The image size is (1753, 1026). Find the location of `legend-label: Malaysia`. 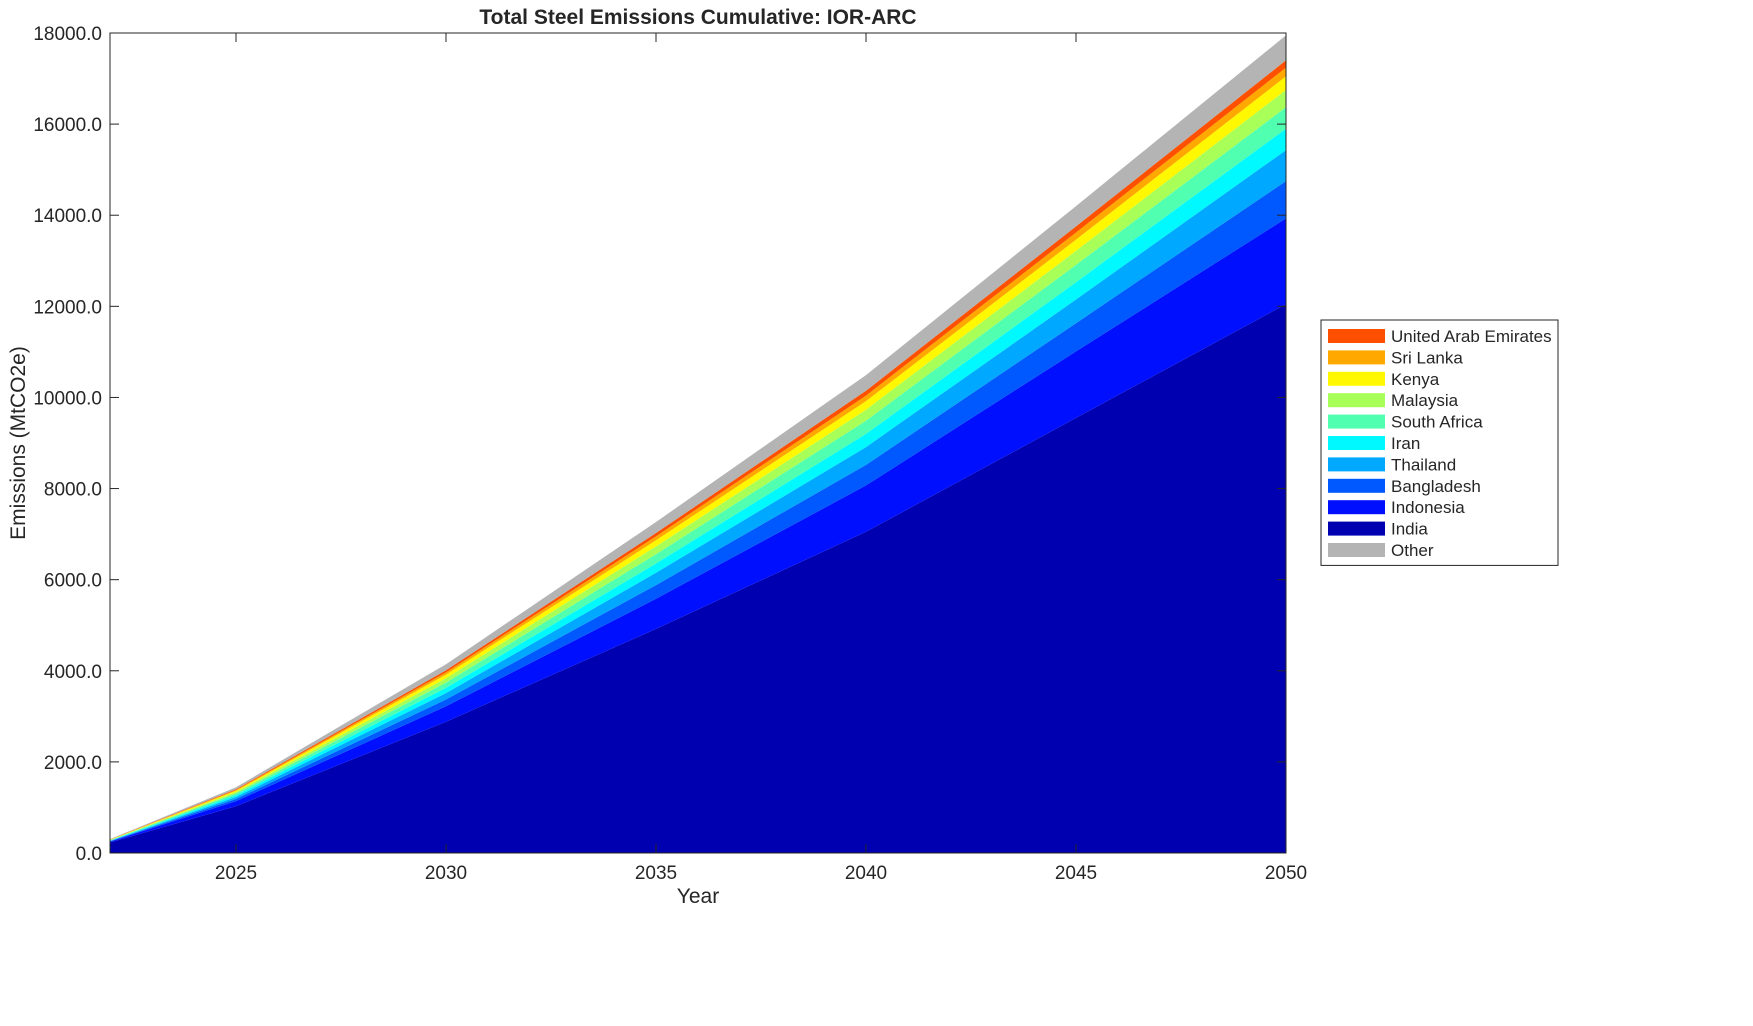

legend-label: Malaysia is located at coordinates (1425, 400).